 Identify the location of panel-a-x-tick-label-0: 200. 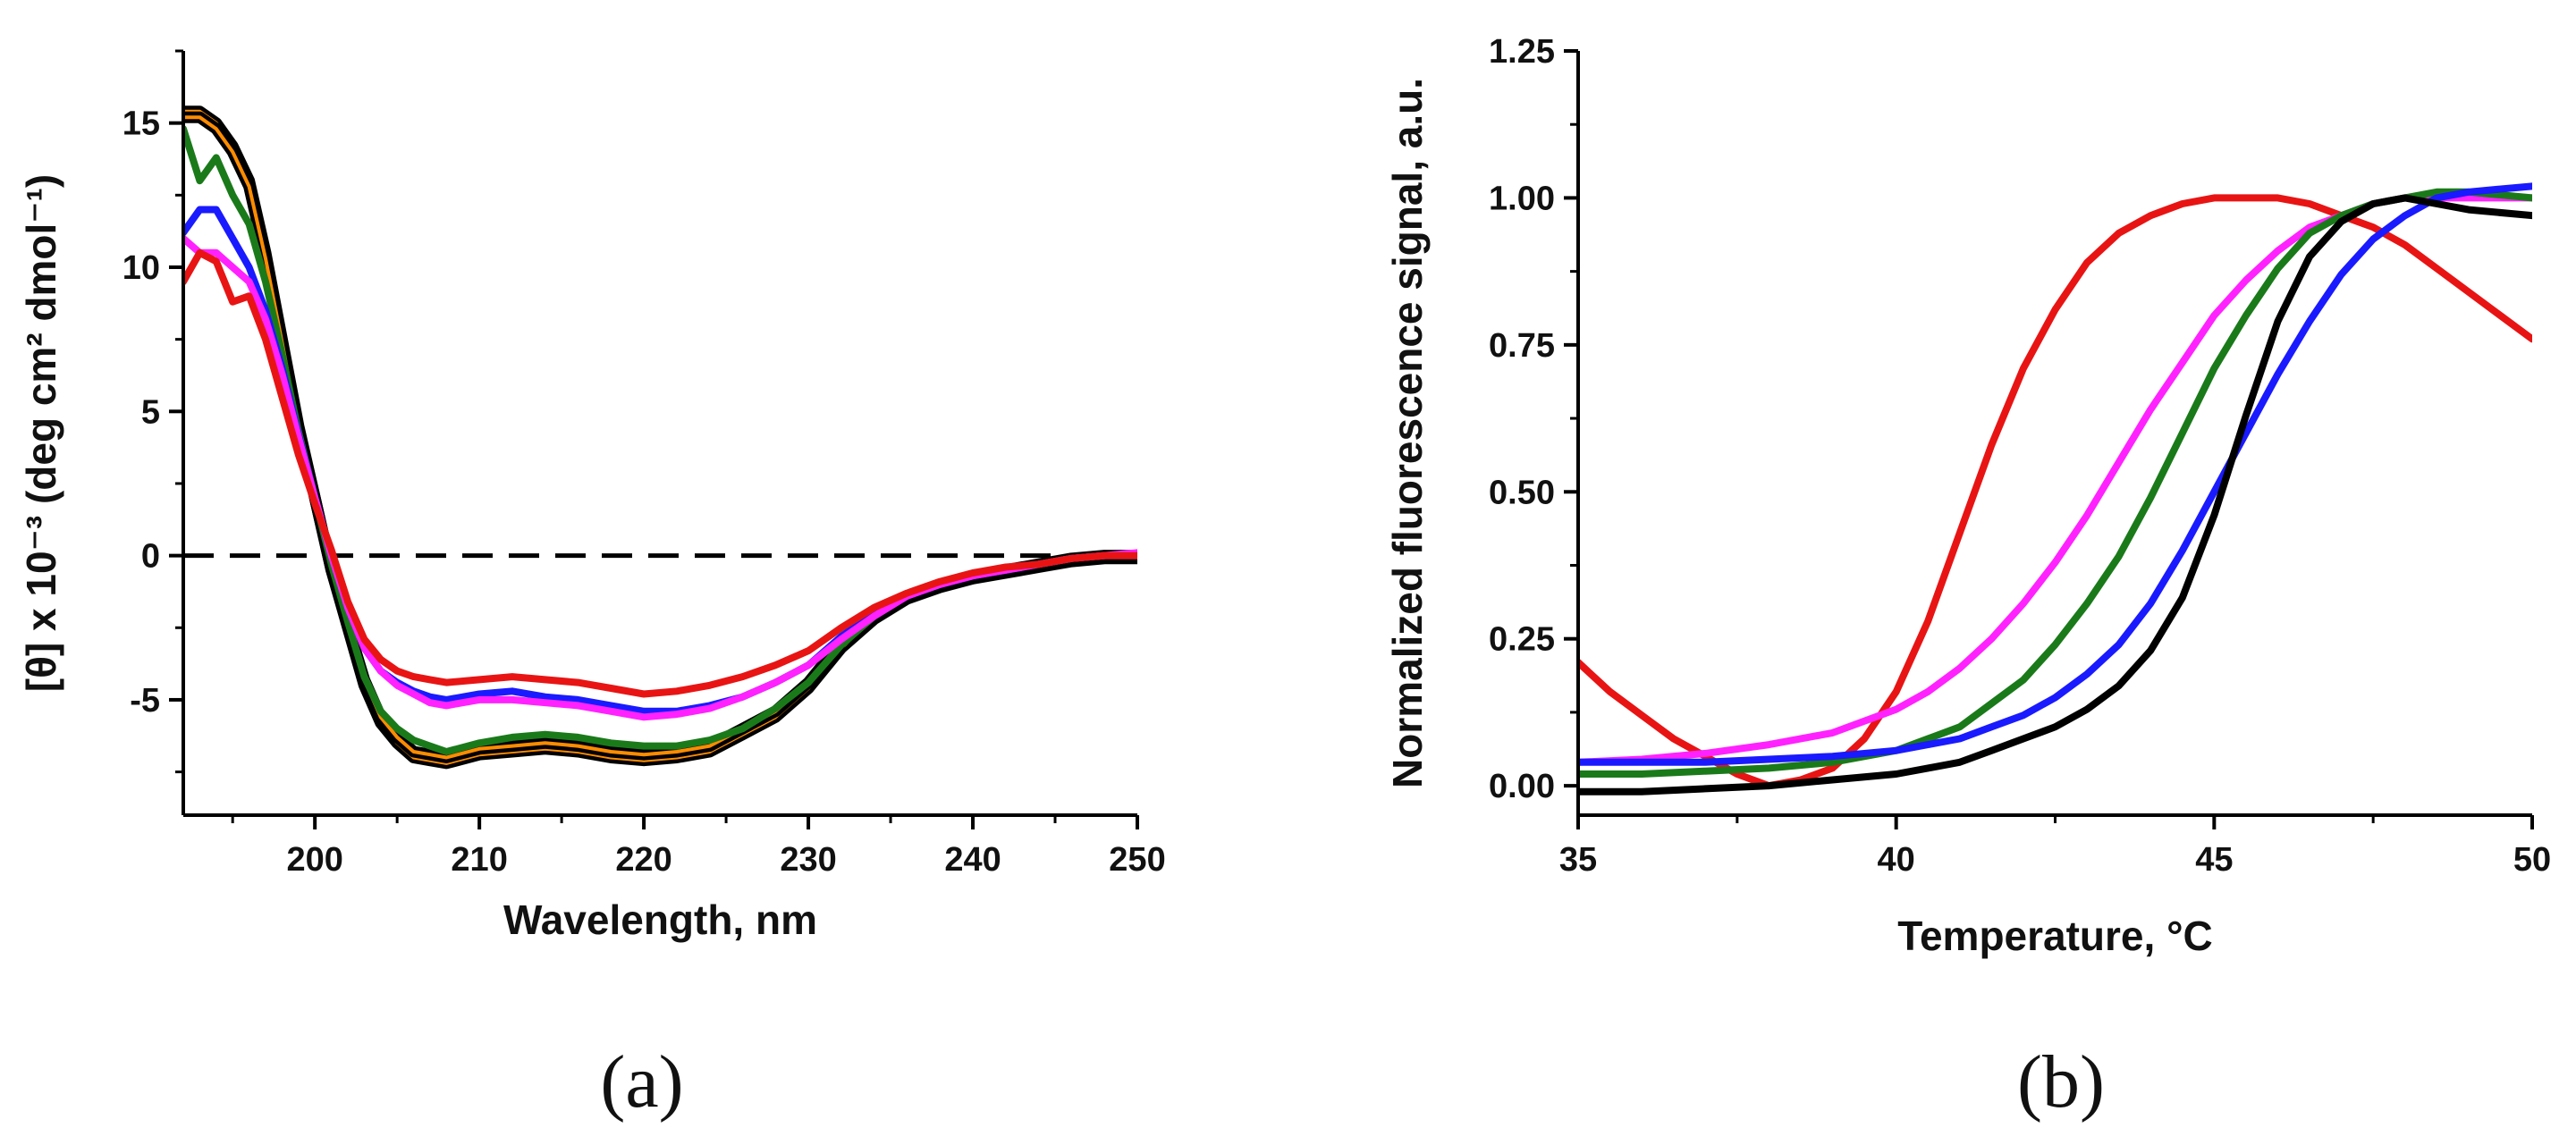
(314, 860).